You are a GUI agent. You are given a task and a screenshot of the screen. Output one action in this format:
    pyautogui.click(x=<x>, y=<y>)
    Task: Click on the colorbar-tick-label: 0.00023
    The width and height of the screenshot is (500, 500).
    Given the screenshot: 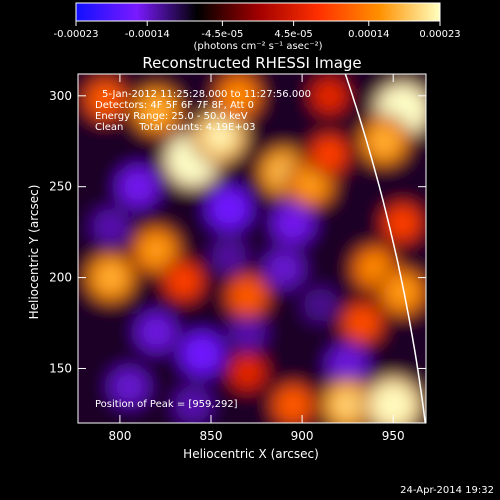 What is the action you would take?
    pyautogui.click(x=439, y=34)
    